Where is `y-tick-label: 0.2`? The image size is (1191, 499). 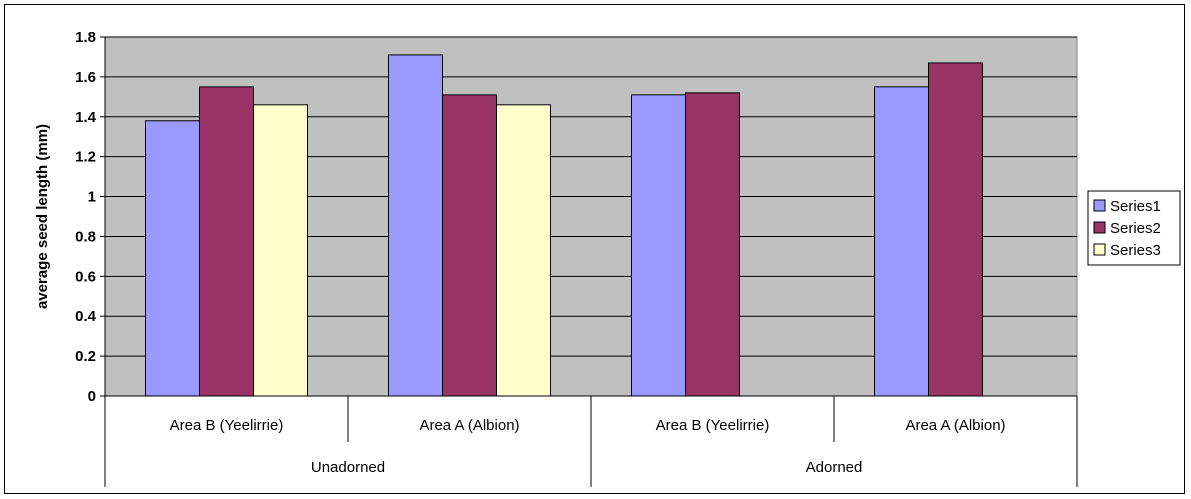 y-tick-label: 0.2 is located at coordinates (85, 356).